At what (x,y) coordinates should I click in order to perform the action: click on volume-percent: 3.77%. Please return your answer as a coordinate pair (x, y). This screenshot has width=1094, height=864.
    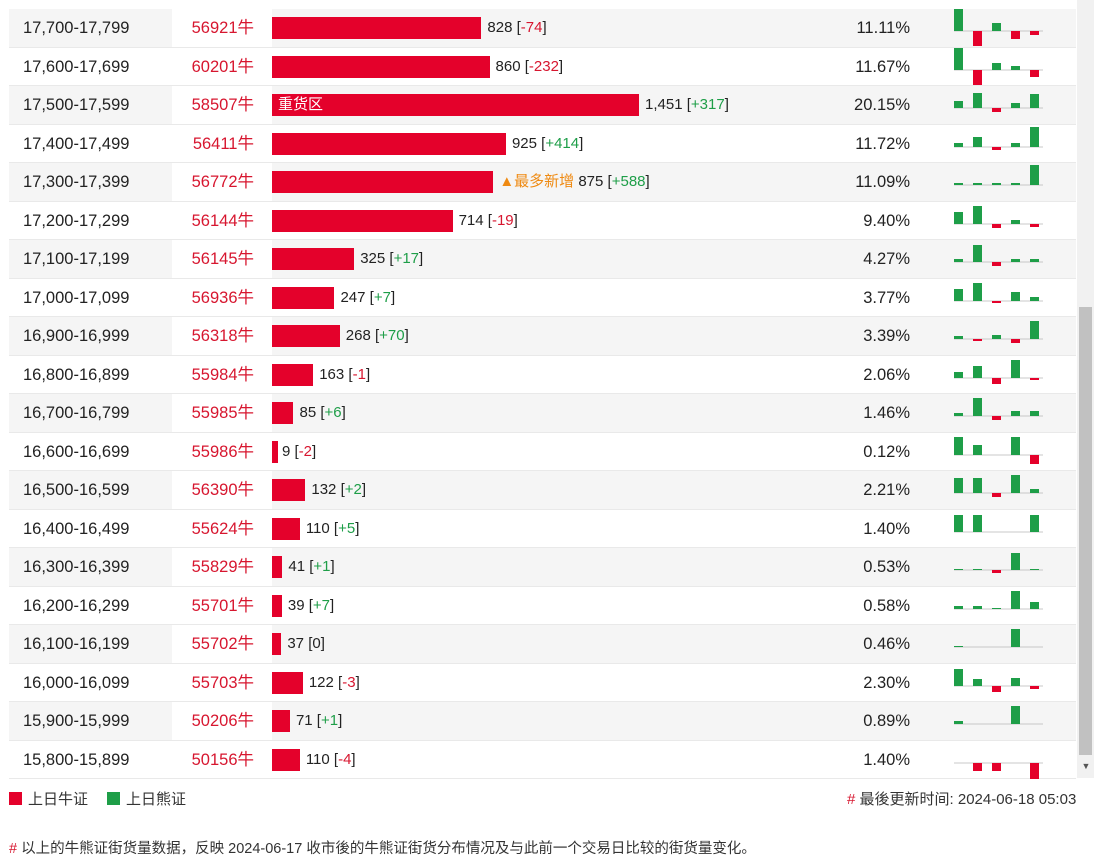
    Looking at the image, I should click on (886, 297).